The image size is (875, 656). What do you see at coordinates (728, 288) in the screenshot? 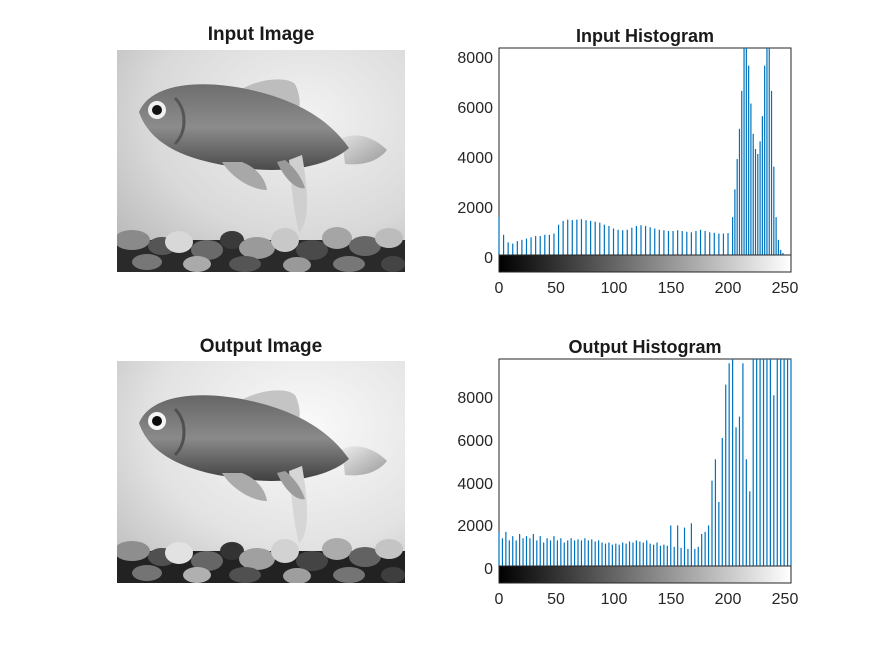
I see `input-xtick-200: 200` at bounding box center [728, 288].